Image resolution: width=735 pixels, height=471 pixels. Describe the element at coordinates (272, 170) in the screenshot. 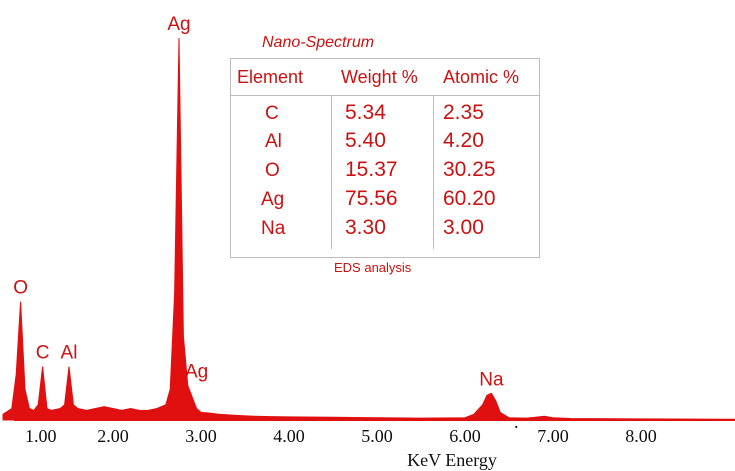

I see `cell-element: O` at that location.